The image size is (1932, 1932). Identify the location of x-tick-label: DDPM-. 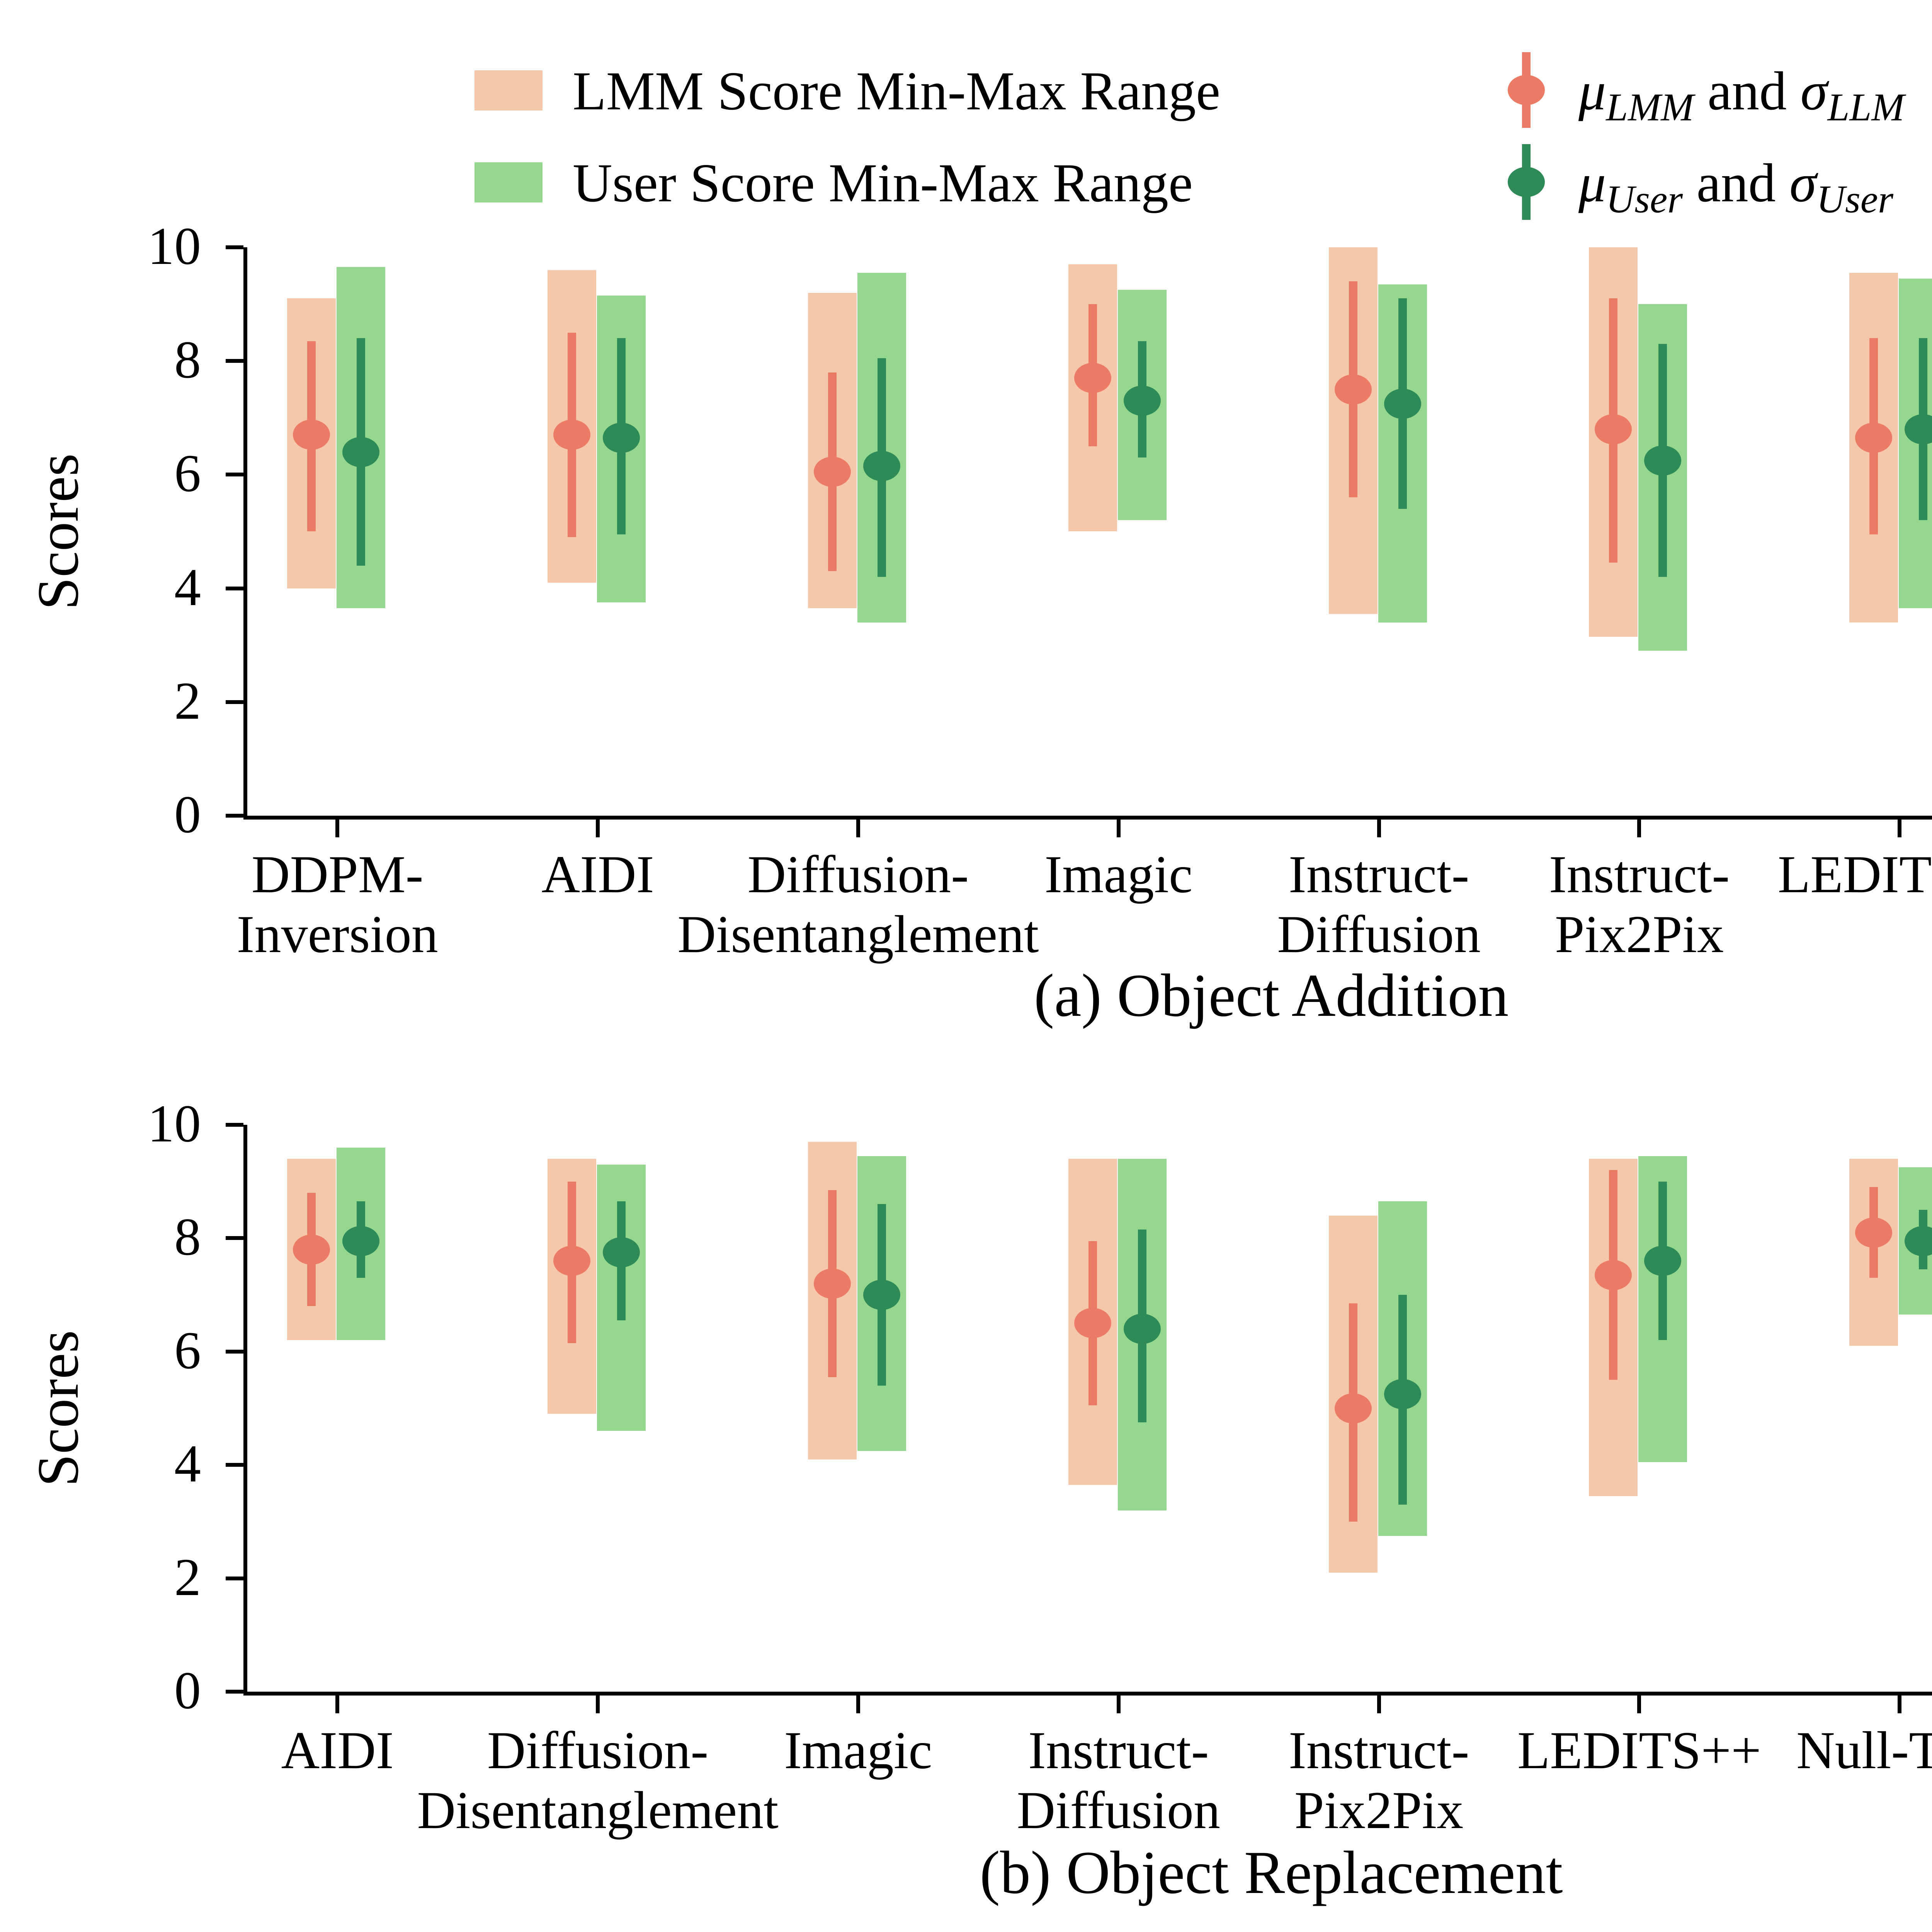
(337, 875).